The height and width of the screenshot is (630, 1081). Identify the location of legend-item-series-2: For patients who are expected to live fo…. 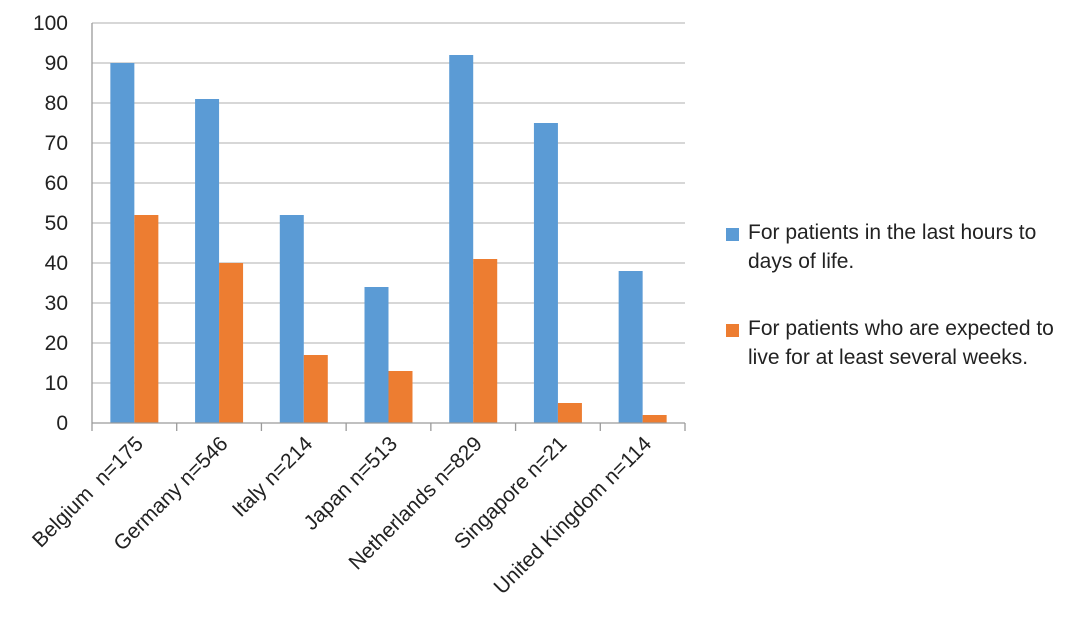
(898, 343).